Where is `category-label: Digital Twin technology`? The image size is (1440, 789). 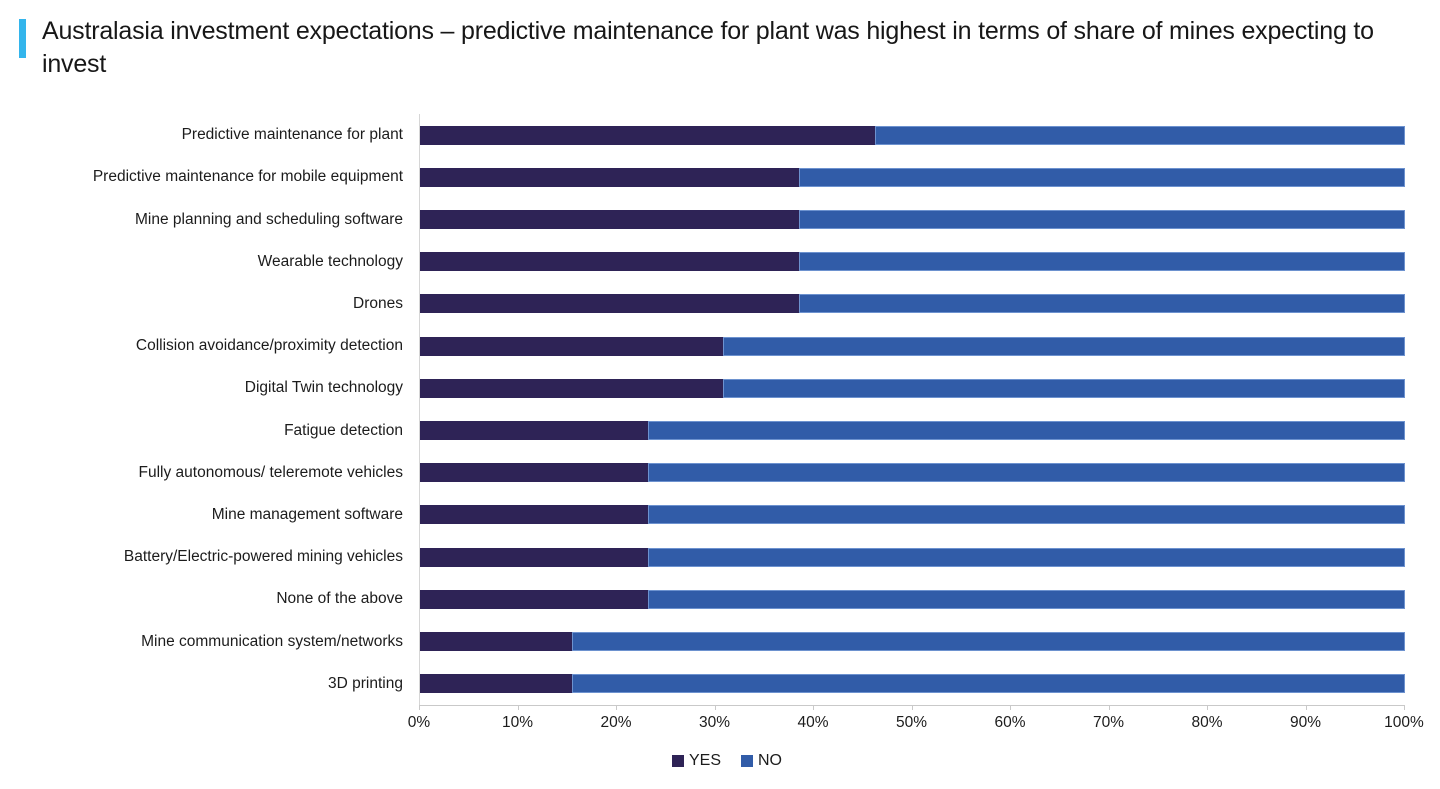 category-label: Digital Twin technology is located at coordinates (323, 388).